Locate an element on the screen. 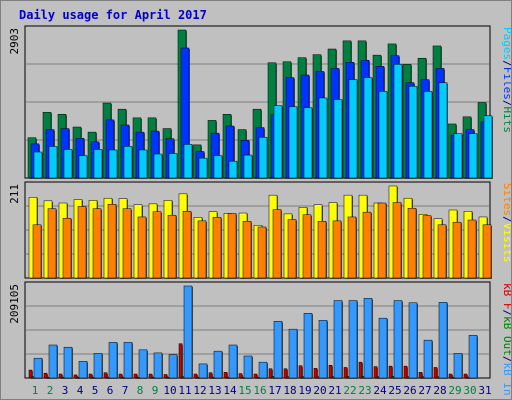  day-label: 1 is located at coordinates (35, 390).